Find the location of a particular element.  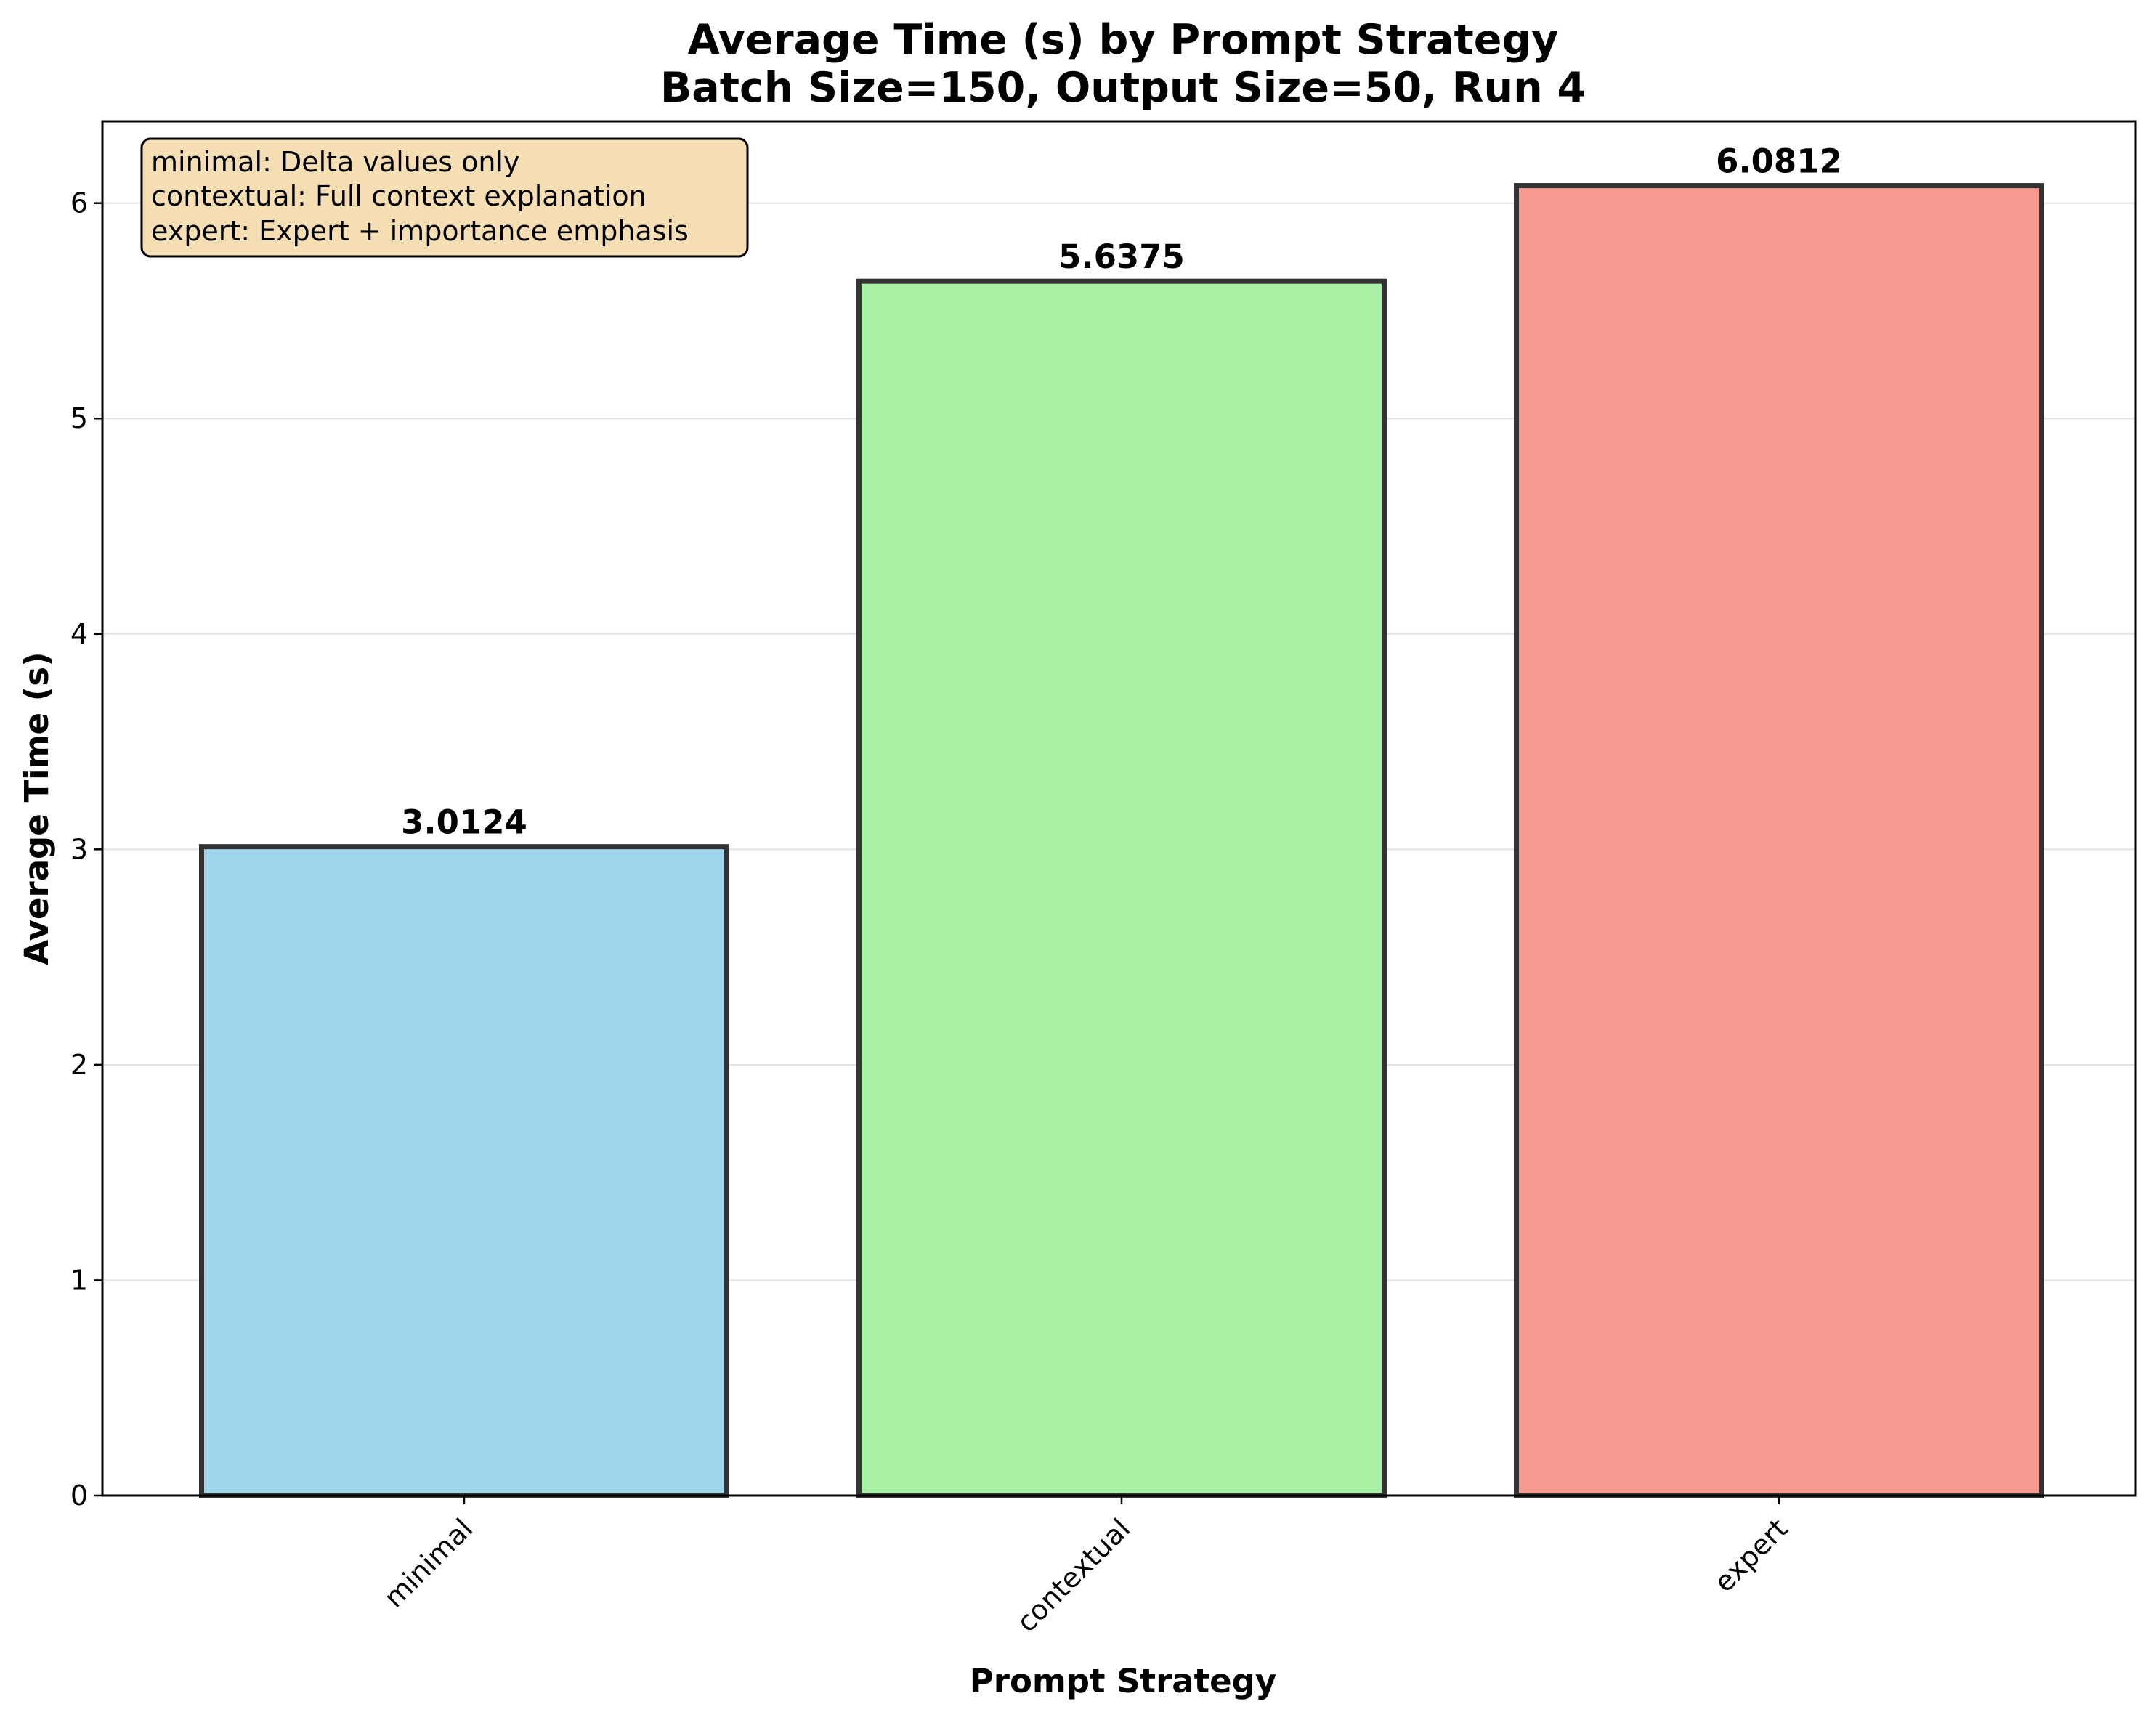

value-label-minimal: 3.0124 is located at coordinates (464, 823).